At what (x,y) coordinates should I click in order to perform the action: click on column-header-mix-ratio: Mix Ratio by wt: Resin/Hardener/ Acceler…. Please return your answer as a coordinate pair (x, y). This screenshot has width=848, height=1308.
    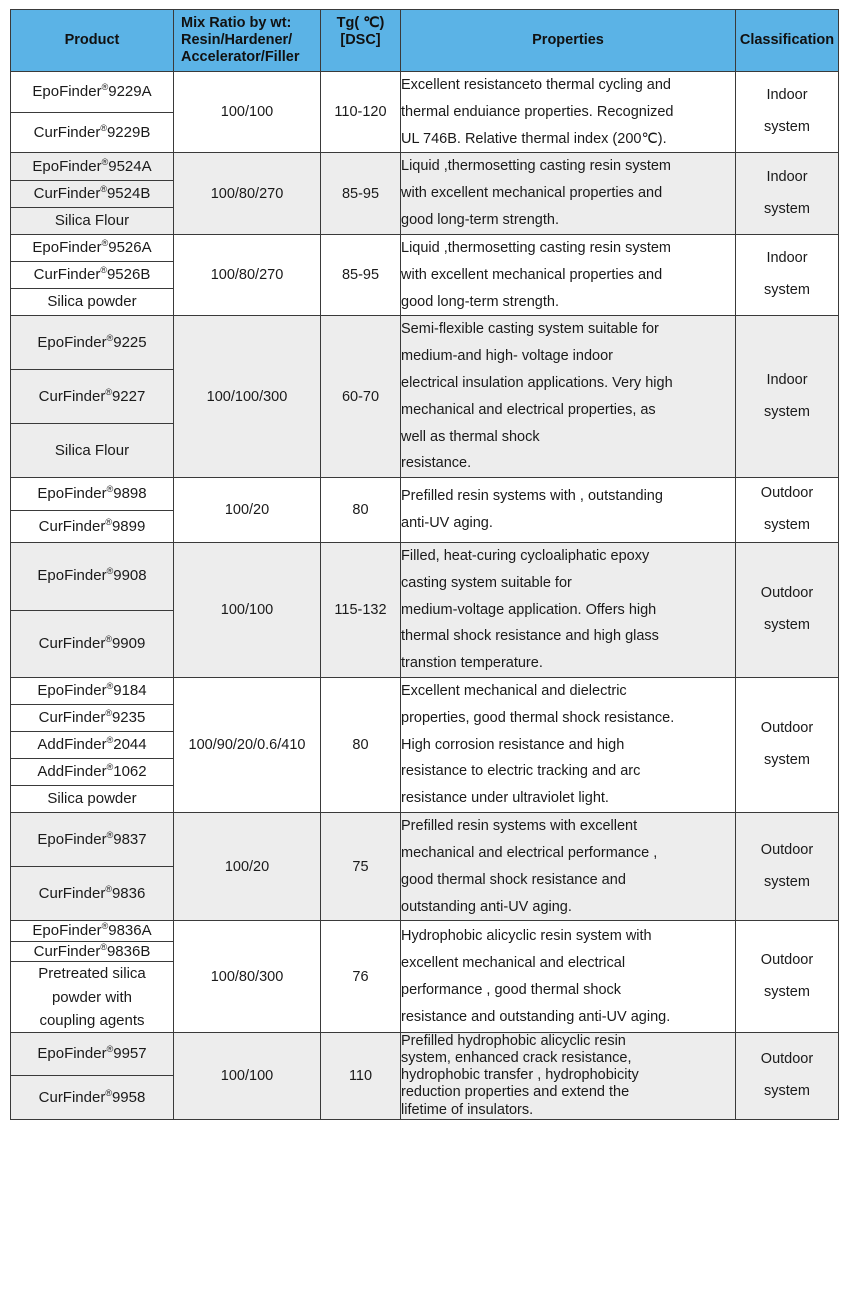
    Looking at the image, I should click on (247, 40).